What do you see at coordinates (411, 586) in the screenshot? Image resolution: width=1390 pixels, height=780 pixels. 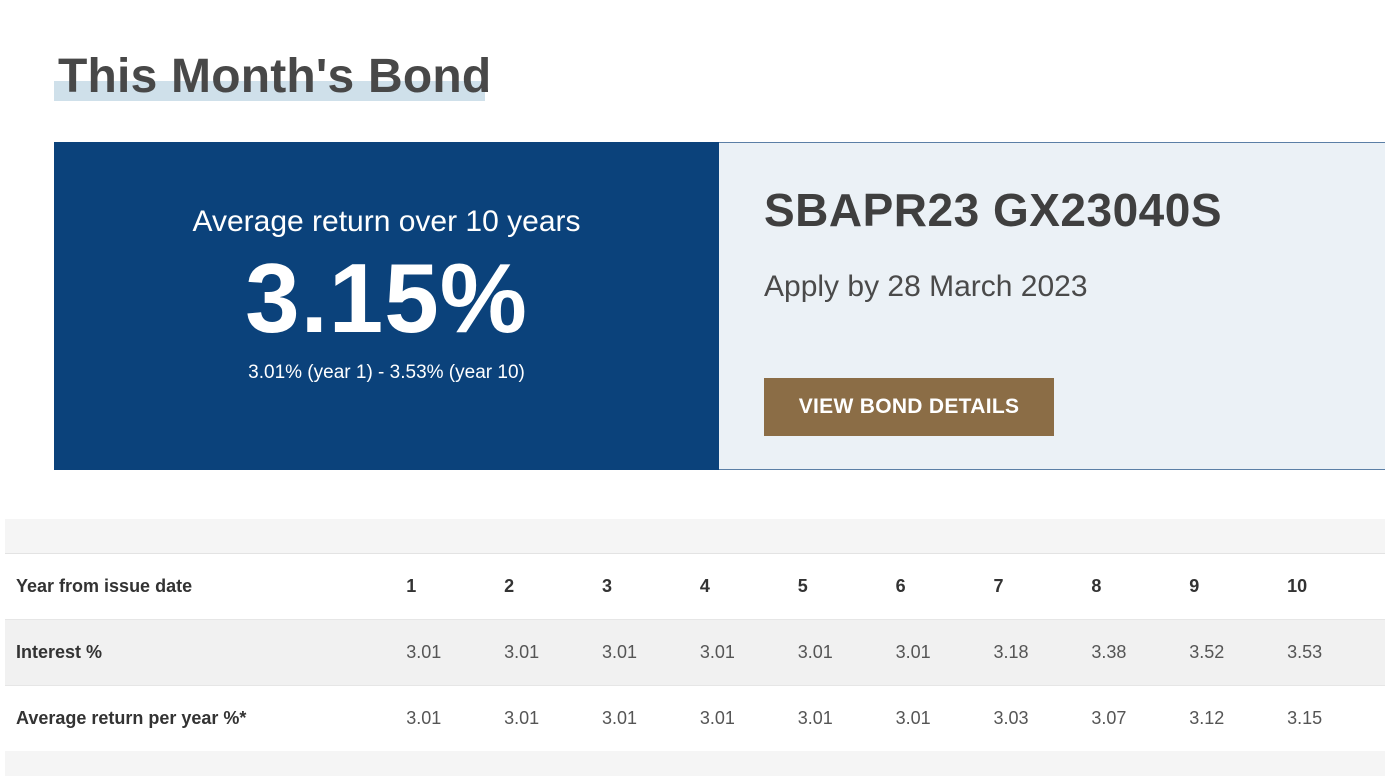 I see `year-header: 1` at bounding box center [411, 586].